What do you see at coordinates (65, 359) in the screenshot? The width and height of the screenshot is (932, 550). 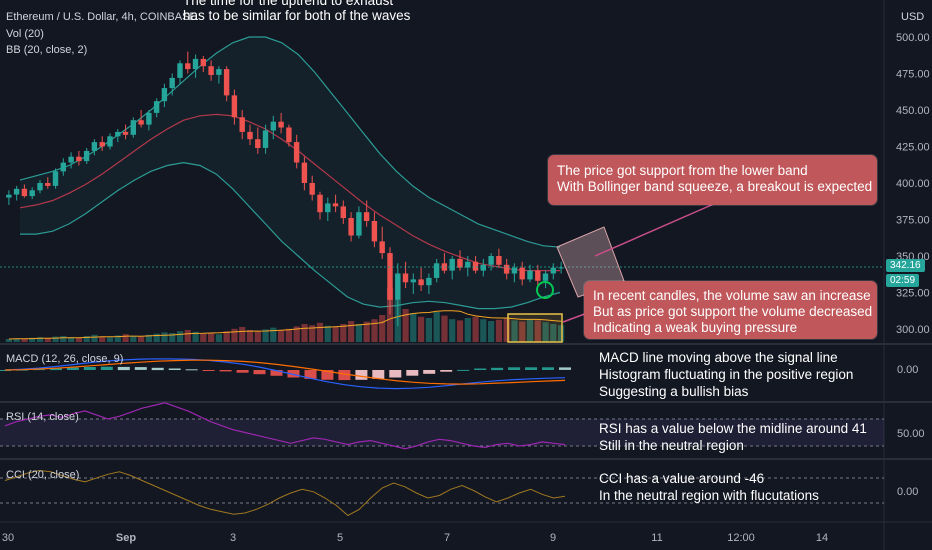 I see `macd-label: MACD (12, 26, close, 9)` at bounding box center [65, 359].